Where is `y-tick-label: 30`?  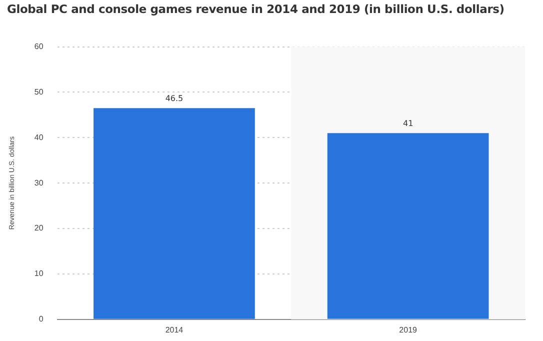
y-tick-label: 30 is located at coordinates (39, 183).